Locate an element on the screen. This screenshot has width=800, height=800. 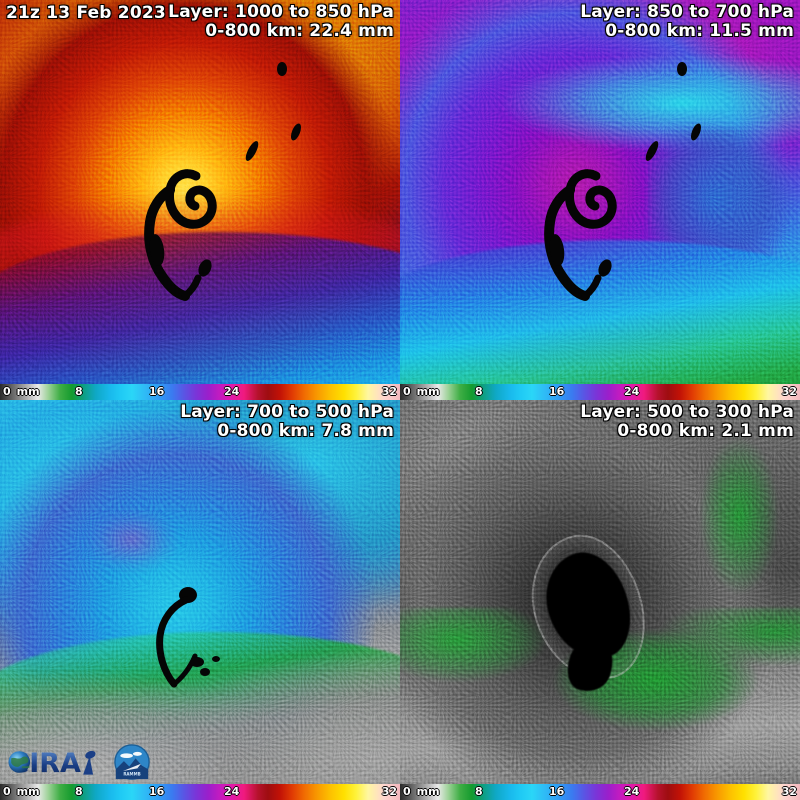
imagery-green-east-patch is located at coordinates (732, 528).